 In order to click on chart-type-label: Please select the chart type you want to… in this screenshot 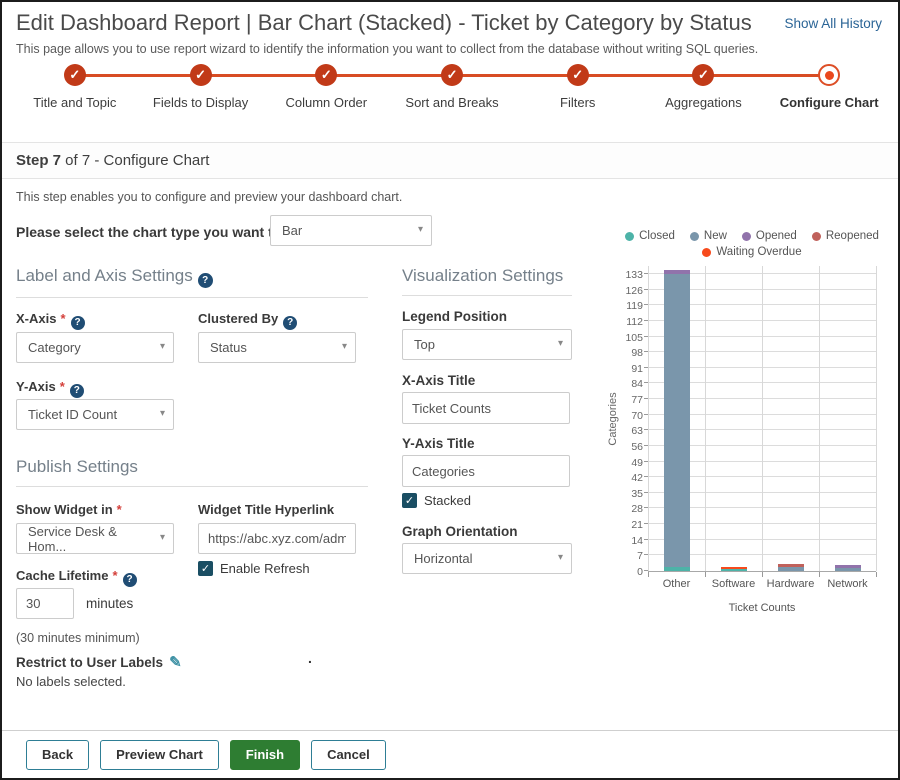, I will do `click(163, 232)`.